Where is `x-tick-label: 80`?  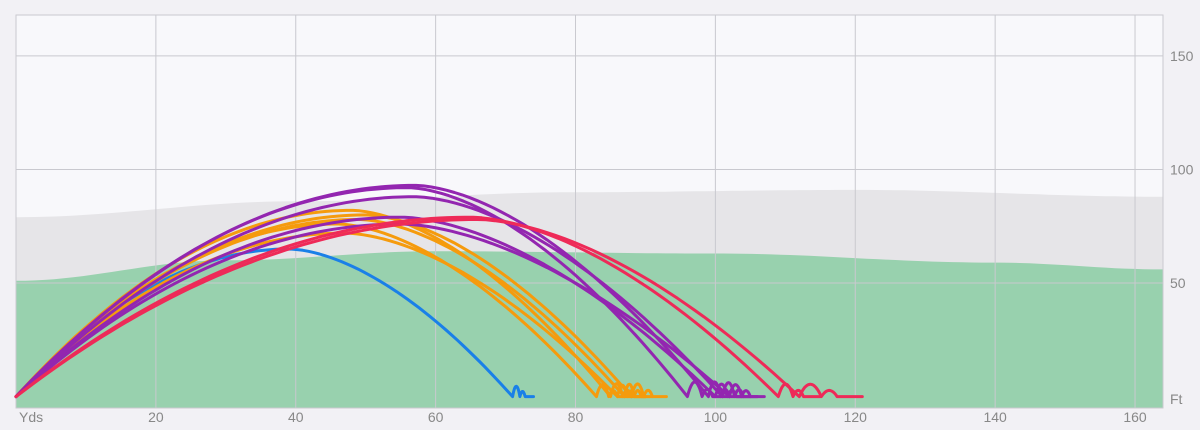
x-tick-label: 80 is located at coordinates (576, 417).